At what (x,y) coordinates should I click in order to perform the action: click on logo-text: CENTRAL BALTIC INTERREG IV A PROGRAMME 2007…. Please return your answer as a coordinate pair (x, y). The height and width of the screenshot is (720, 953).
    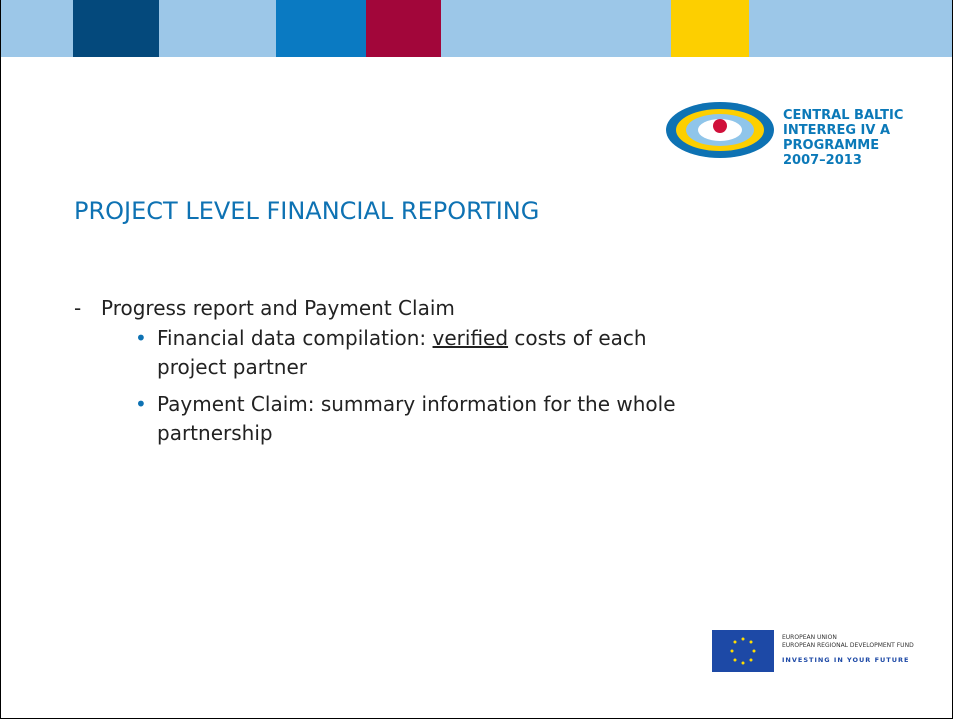
    Looking at the image, I should click on (843, 138).